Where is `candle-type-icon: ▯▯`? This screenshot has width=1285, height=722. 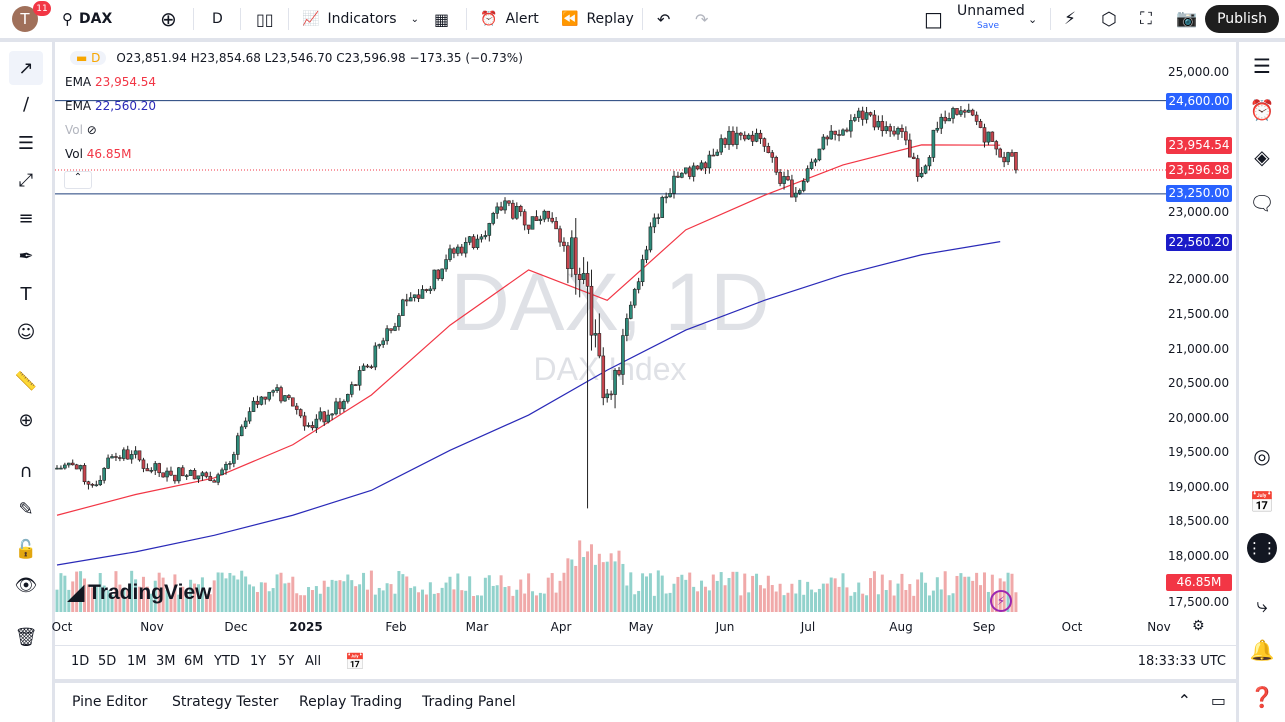 candle-type-icon: ▯▯ is located at coordinates (265, 19).